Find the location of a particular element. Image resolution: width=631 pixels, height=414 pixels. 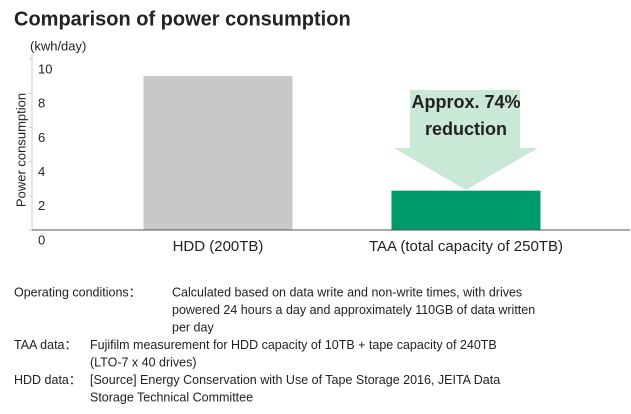

annotation: Approx. 74% is located at coordinates (465, 102).